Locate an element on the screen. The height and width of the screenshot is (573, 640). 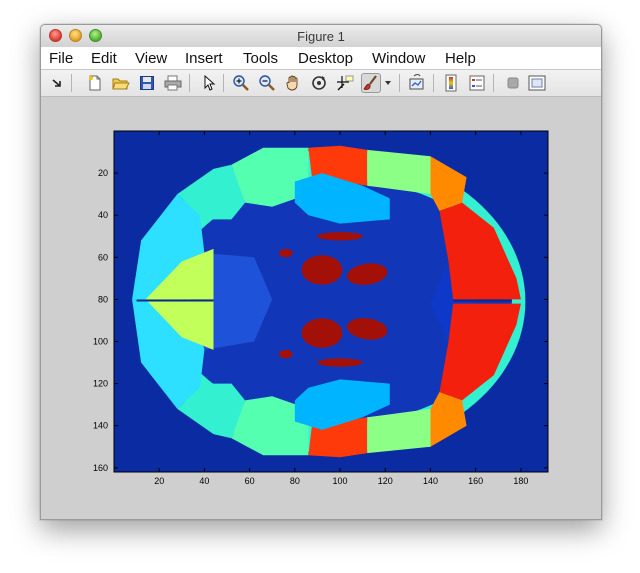
y-tick-label: 60 is located at coordinates (103, 257).